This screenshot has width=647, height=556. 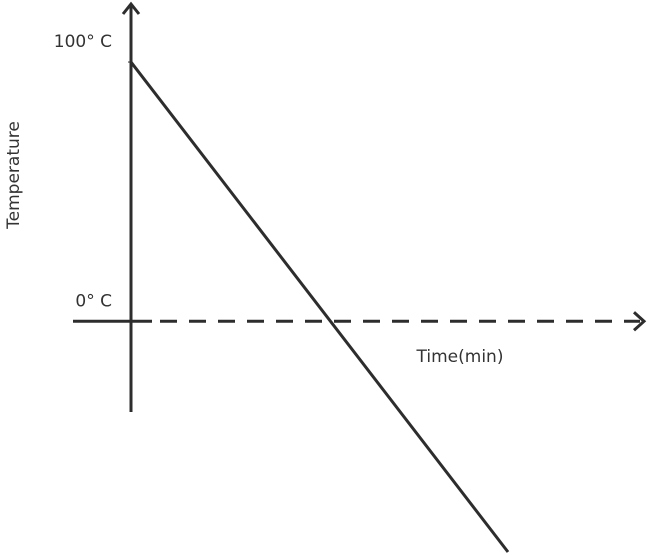 I want to click on y-tick-label: 0° C, so click(x=93, y=301).